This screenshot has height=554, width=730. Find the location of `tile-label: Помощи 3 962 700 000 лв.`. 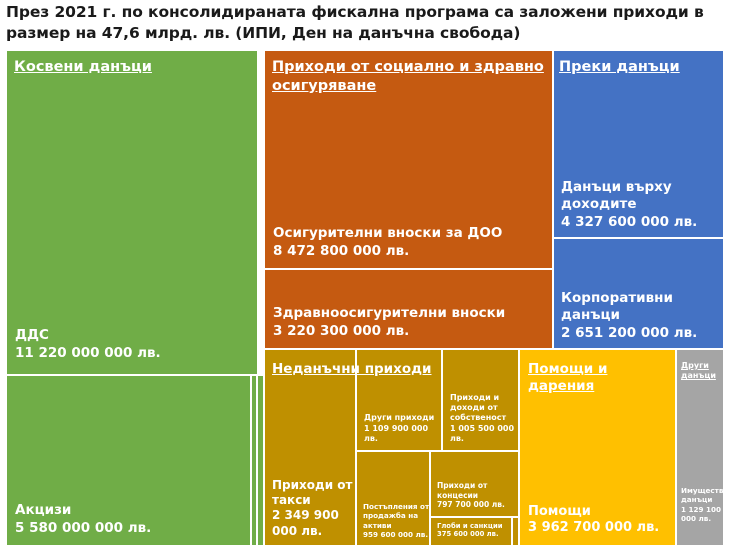

tile-label: Помощи 3 962 700 000 лв. is located at coordinates (600, 520).